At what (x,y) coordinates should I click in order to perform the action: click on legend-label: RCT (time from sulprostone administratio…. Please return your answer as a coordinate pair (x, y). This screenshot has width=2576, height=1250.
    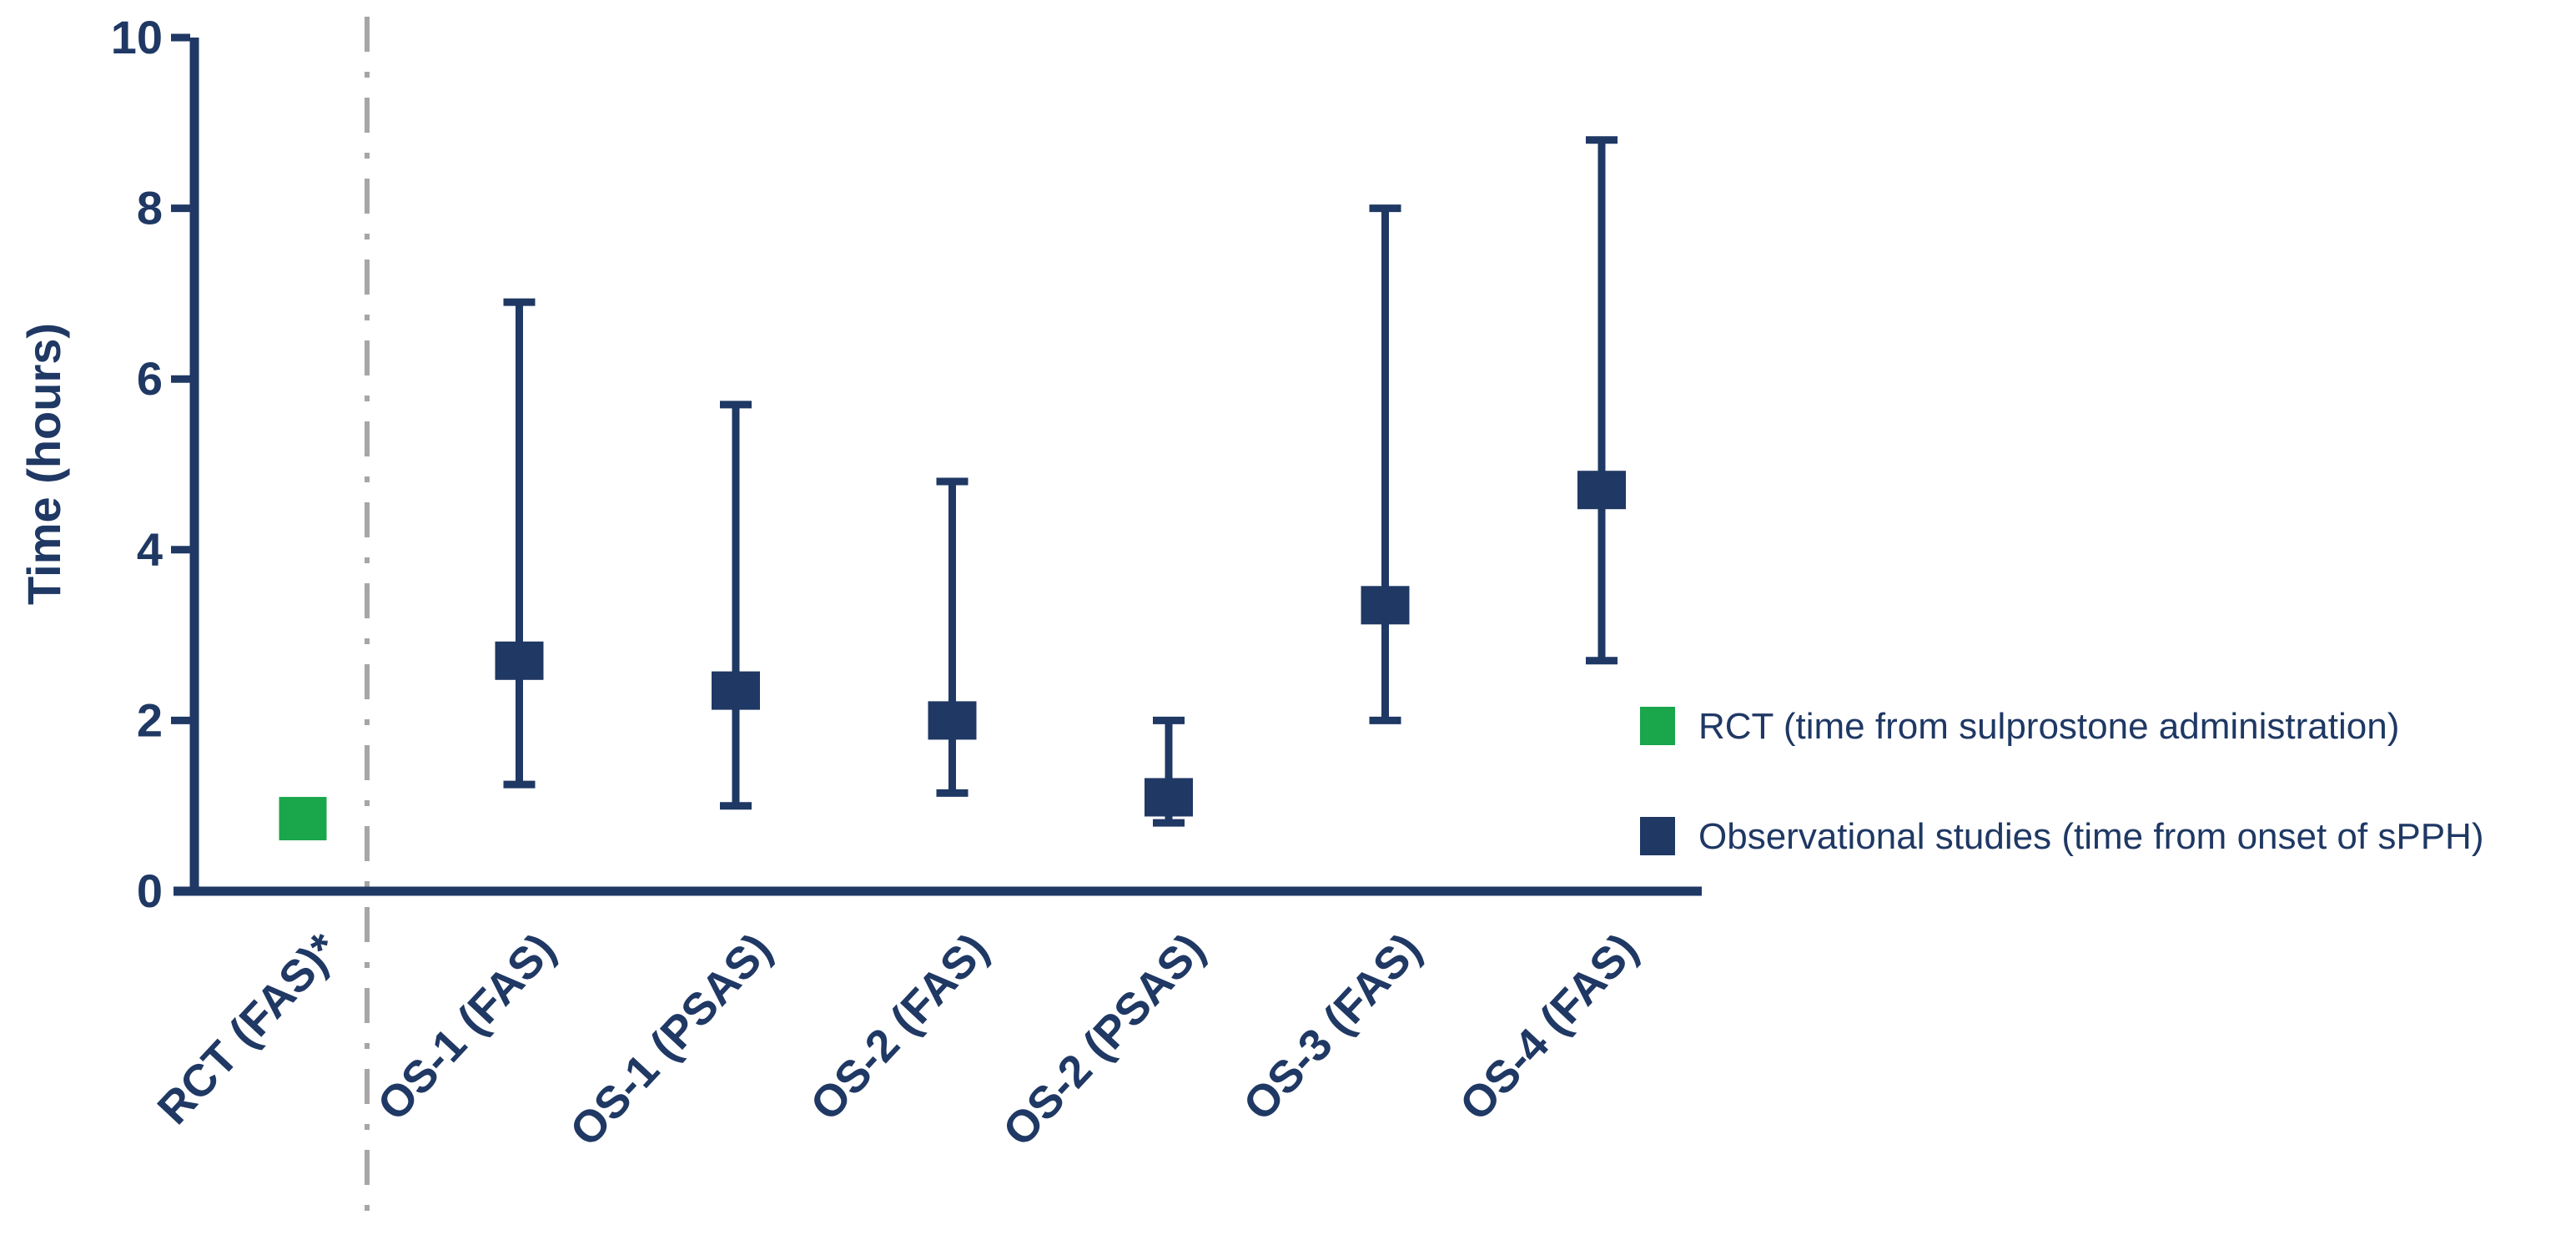
    Looking at the image, I should click on (2048, 726).